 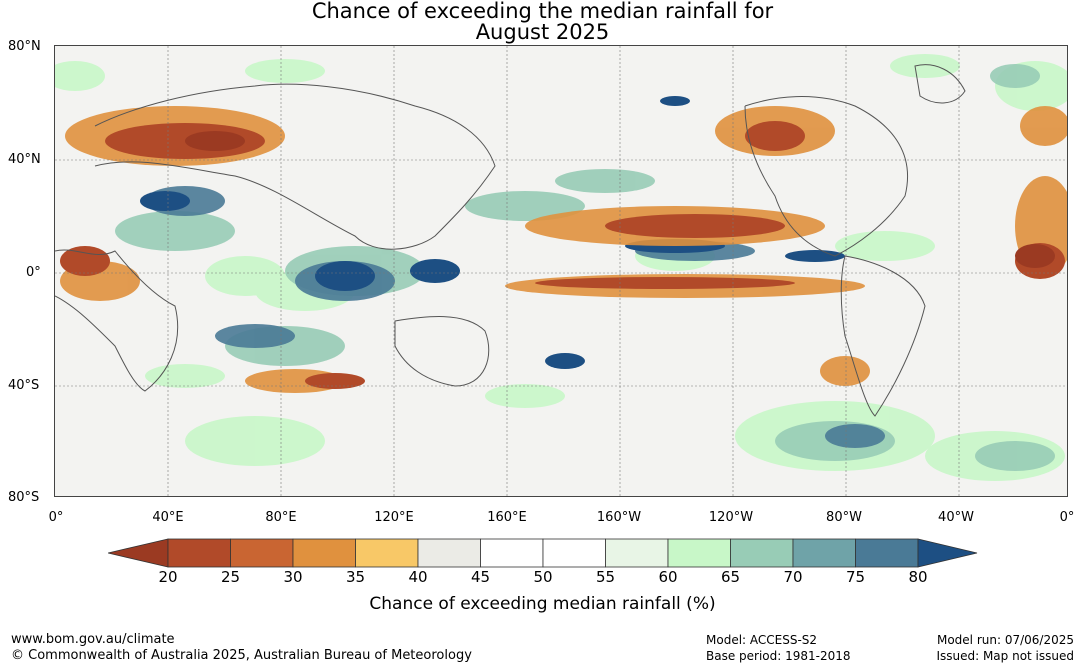 I want to click on colorbar-tick-label: 80, so click(x=918, y=577).